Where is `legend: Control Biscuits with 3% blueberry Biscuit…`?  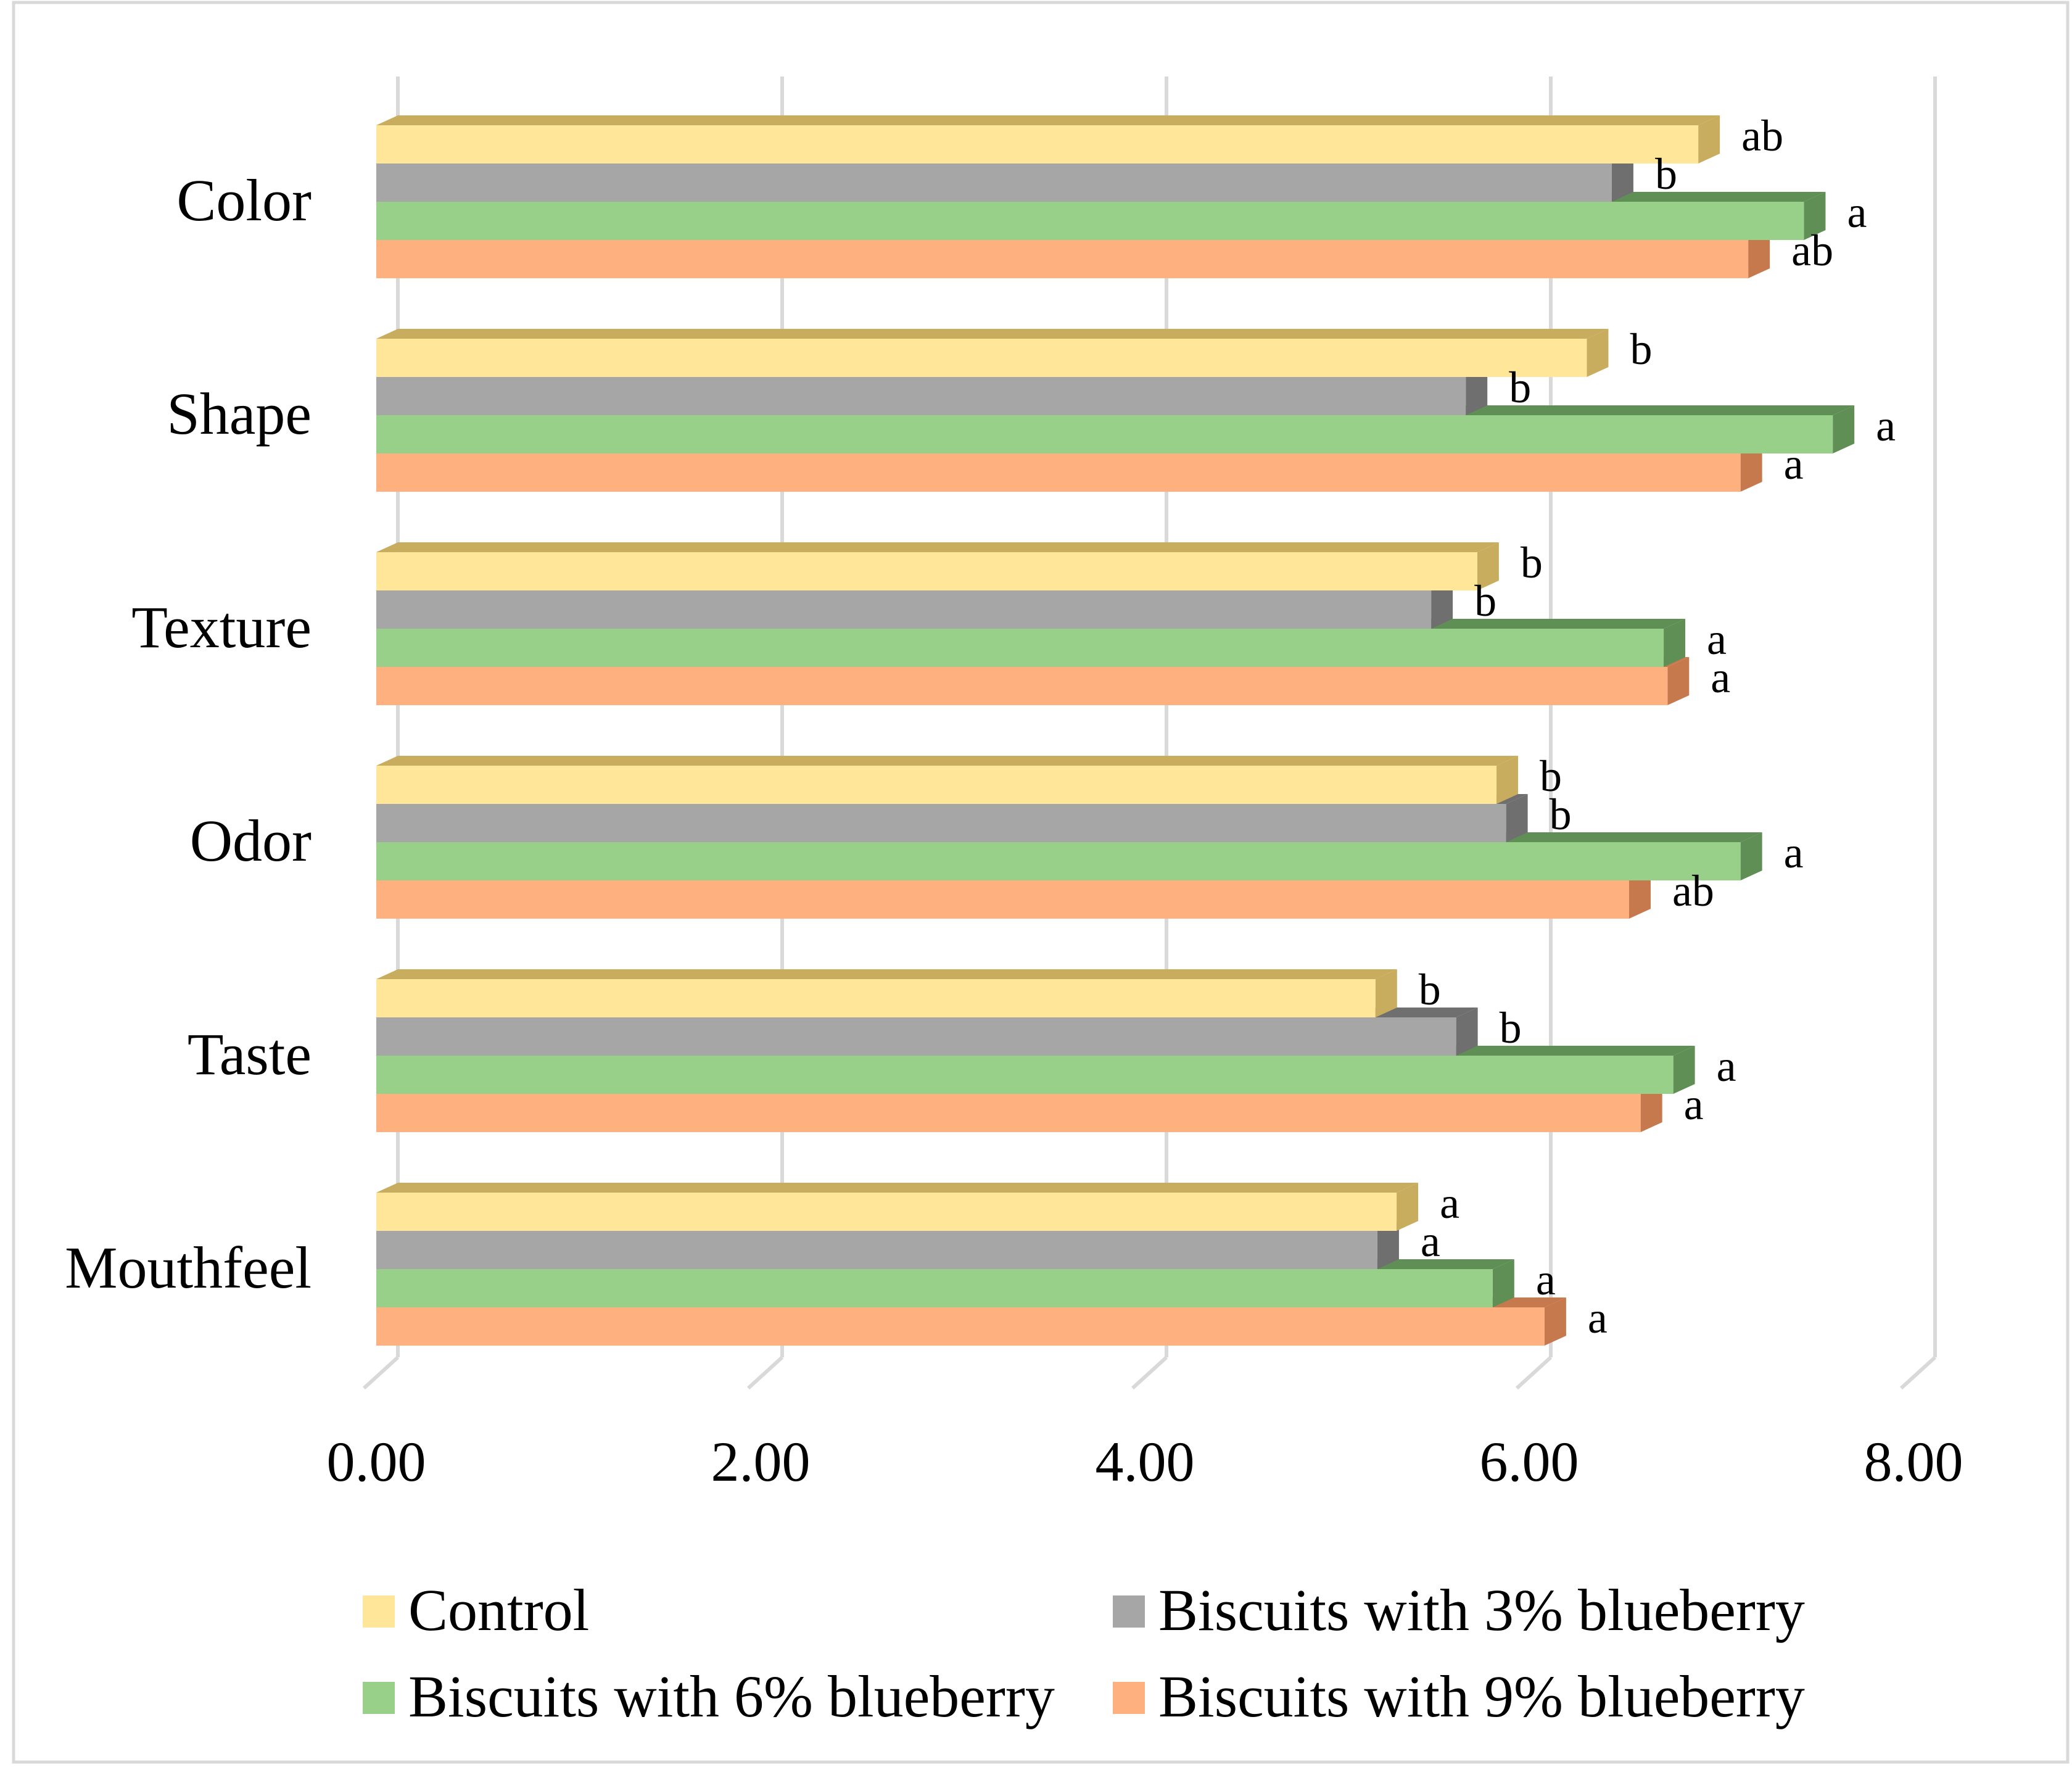 legend: Control Biscuits with 3% blueberry Biscuit… is located at coordinates (1084, 1653).